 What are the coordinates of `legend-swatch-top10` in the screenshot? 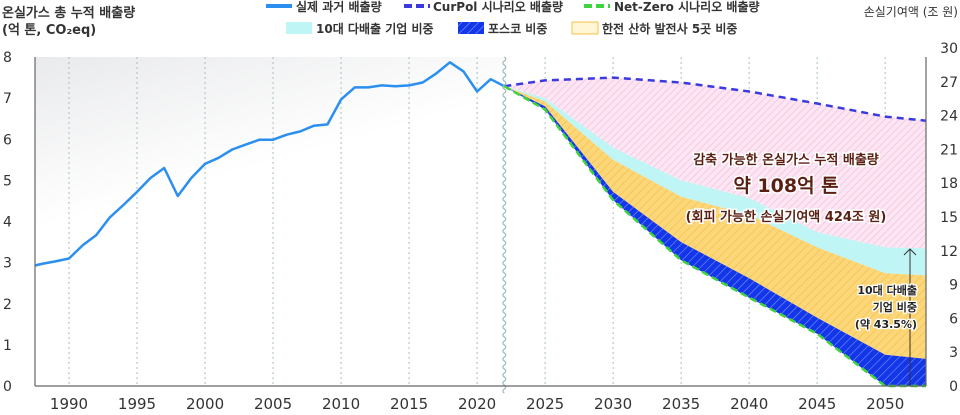 It's located at (299, 28).